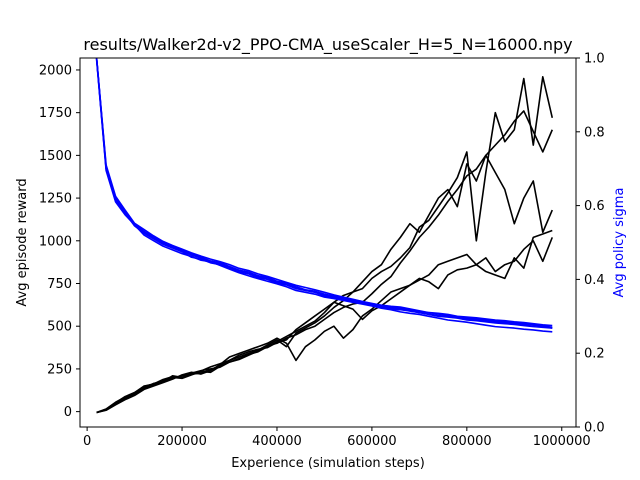 This screenshot has height=480, width=640. I want to click on y-right-tick-label: 0.6, so click(594, 206).